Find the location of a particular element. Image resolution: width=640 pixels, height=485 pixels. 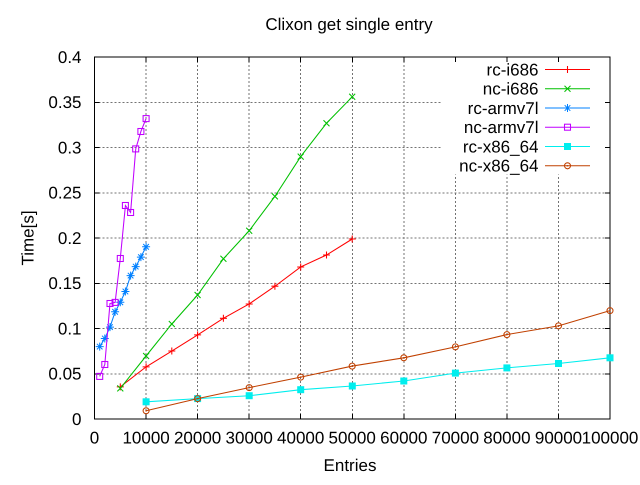

svg-text: Clixon get single entry is located at coordinates (349, 24).